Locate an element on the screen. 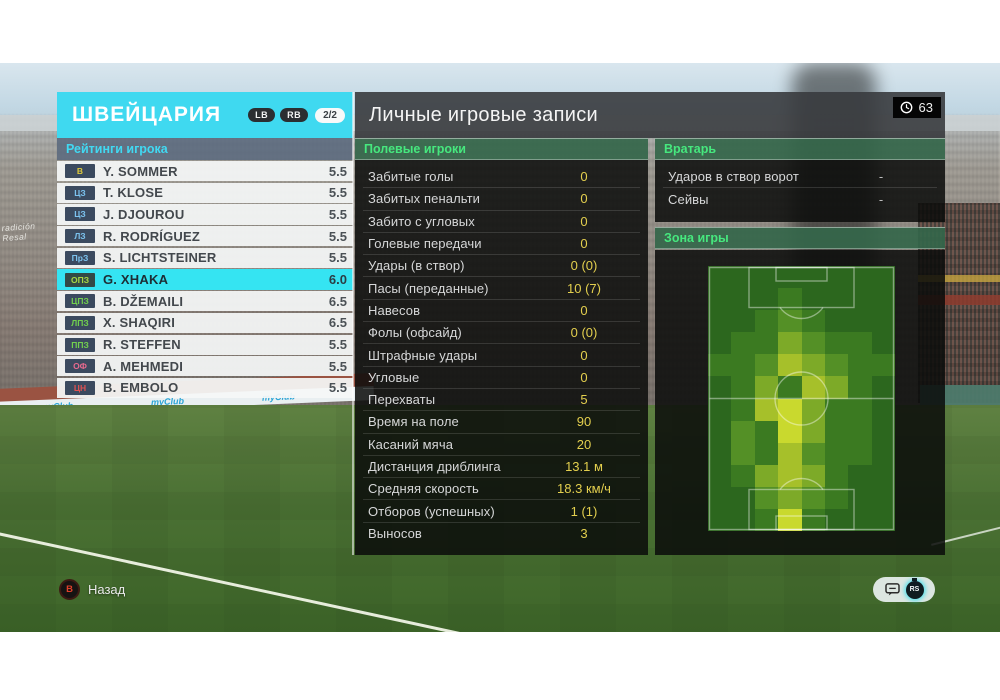 This screenshot has height=700, width=1000. right-stick-icon: RS is located at coordinates (914, 588).